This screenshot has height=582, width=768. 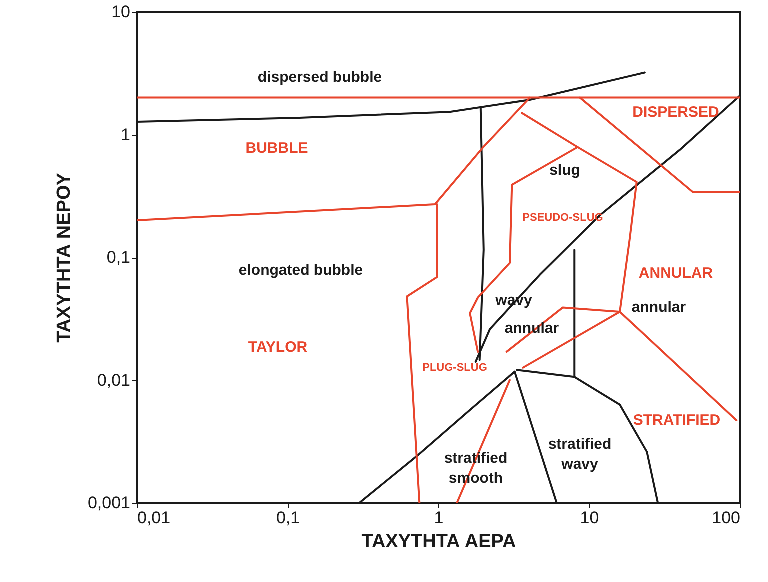 What do you see at coordinates (439, 542) in the screenshot?
I see `x-axis-title: ΤΑΧΥΤΗΤΑ ΑΕΡΑ` at bounding box center [439, 542].